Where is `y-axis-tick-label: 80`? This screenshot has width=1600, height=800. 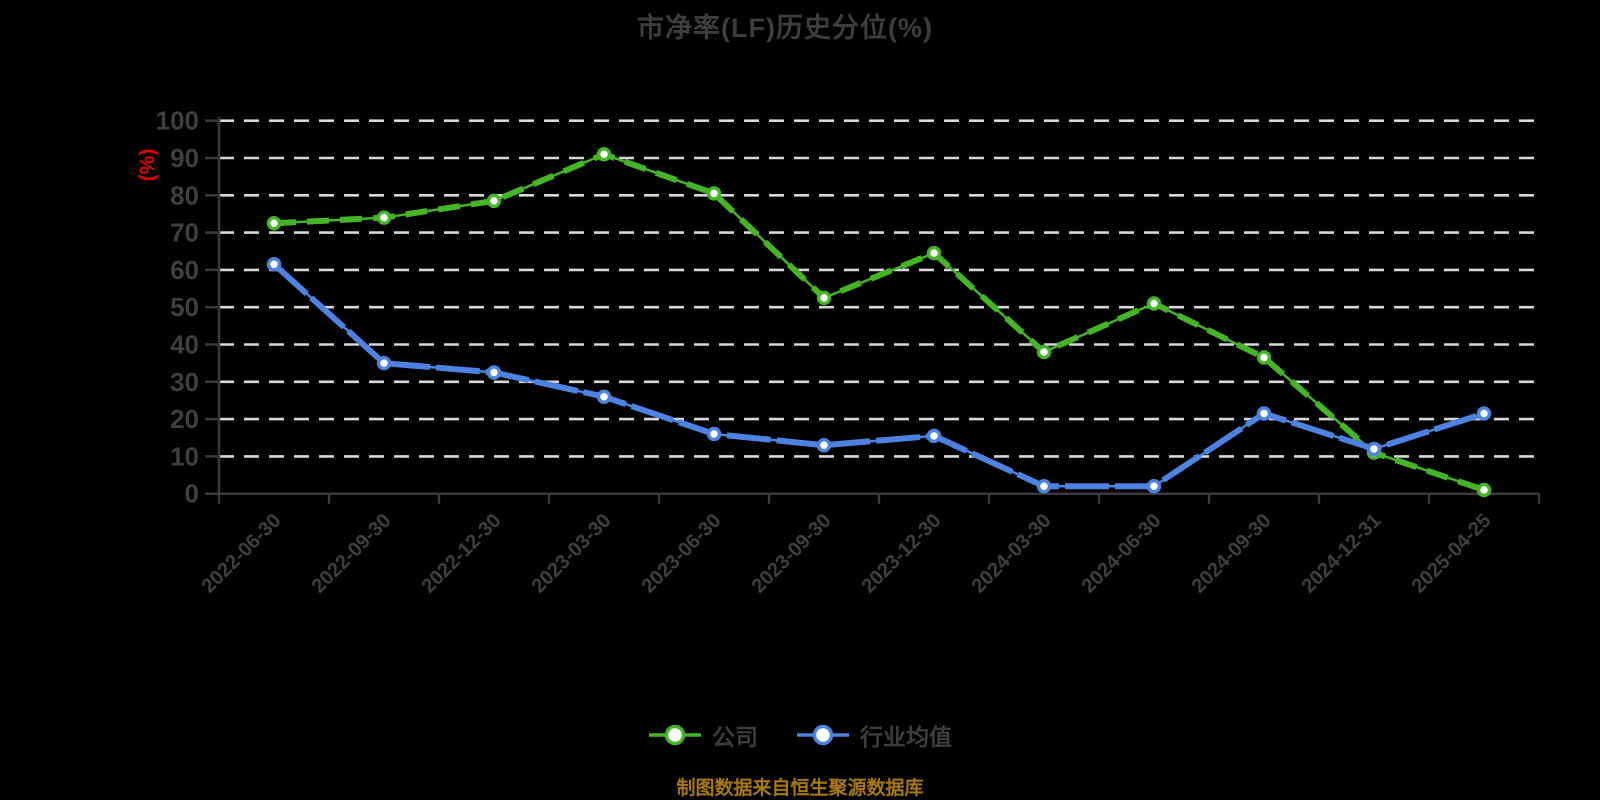
y-axis-tick-label: 80 is located at coordinates (184, 195).